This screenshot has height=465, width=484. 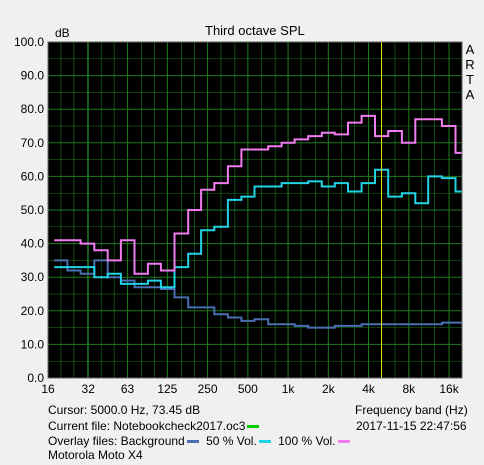 What do you see at coordinates (155, 426) in the screenshot?
I see `current-file: Current file: Notebookcheck2017.oc3` at bounding box center [155, 426].